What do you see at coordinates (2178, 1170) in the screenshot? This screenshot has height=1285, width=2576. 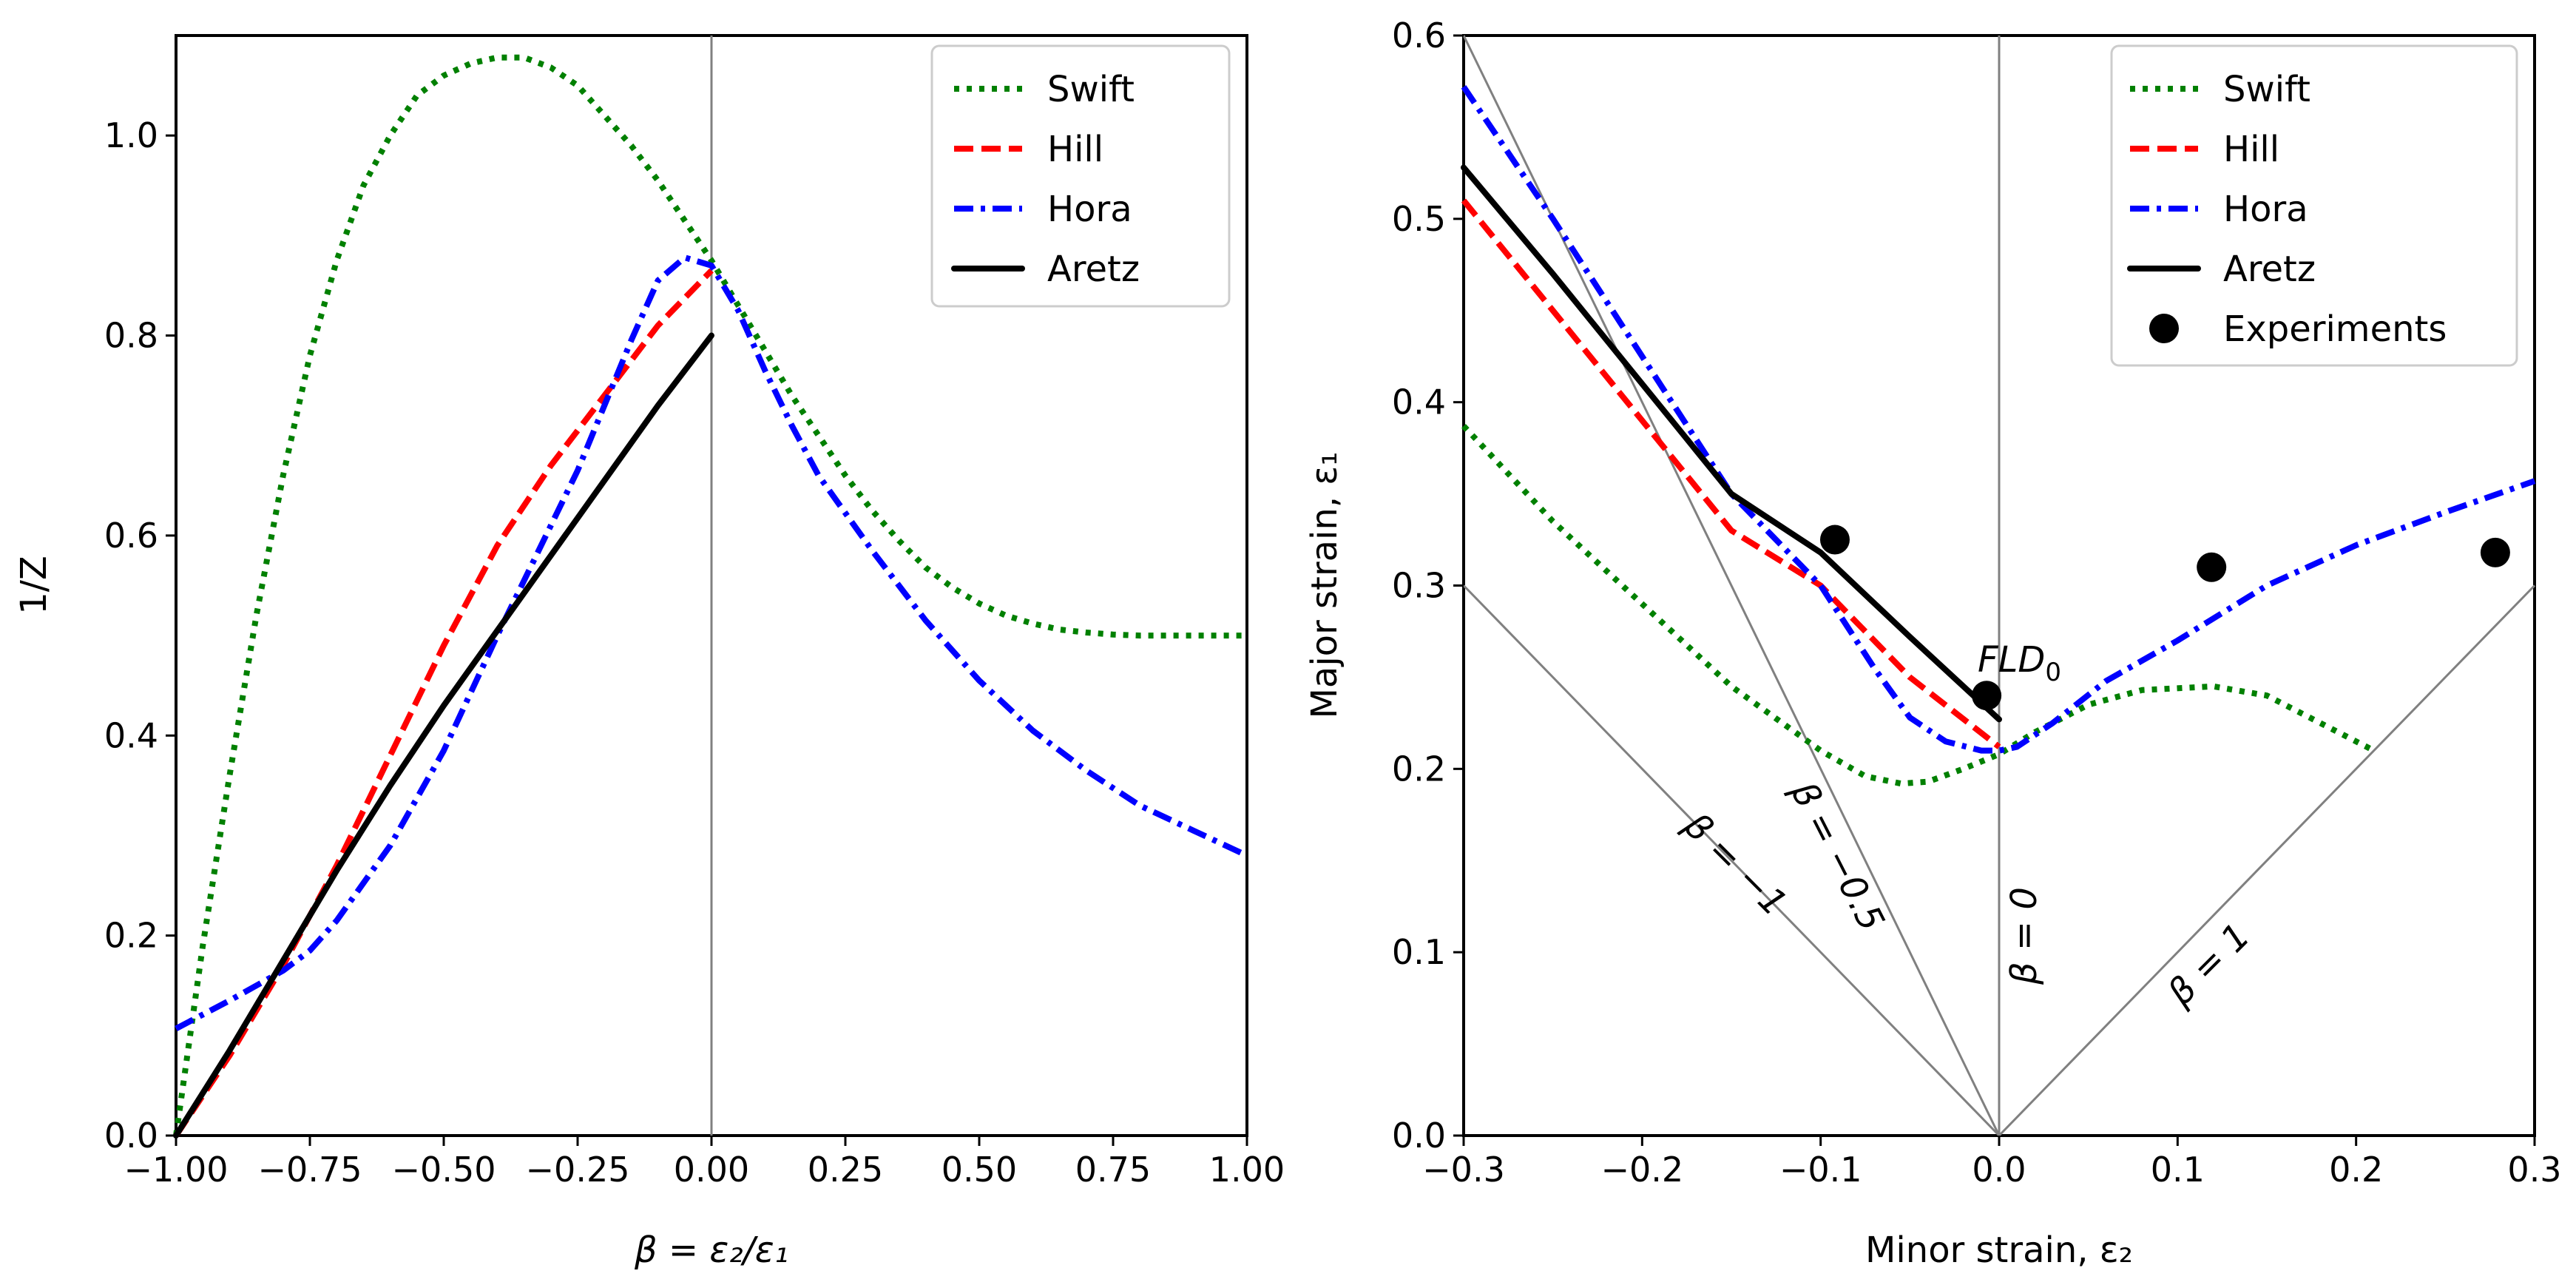 I see `x-tick-label: 0.1` at bounding box center [2178, 1170].